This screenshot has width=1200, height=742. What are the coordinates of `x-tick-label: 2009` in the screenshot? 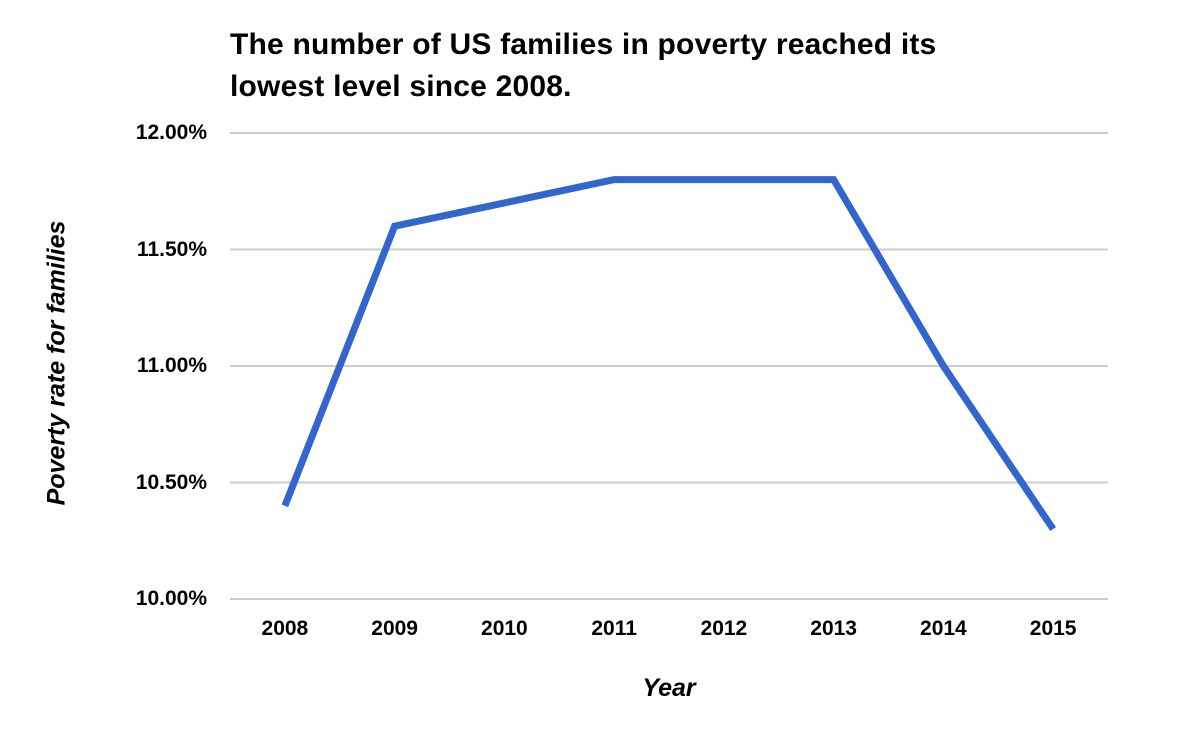 It's located at (394, 628).